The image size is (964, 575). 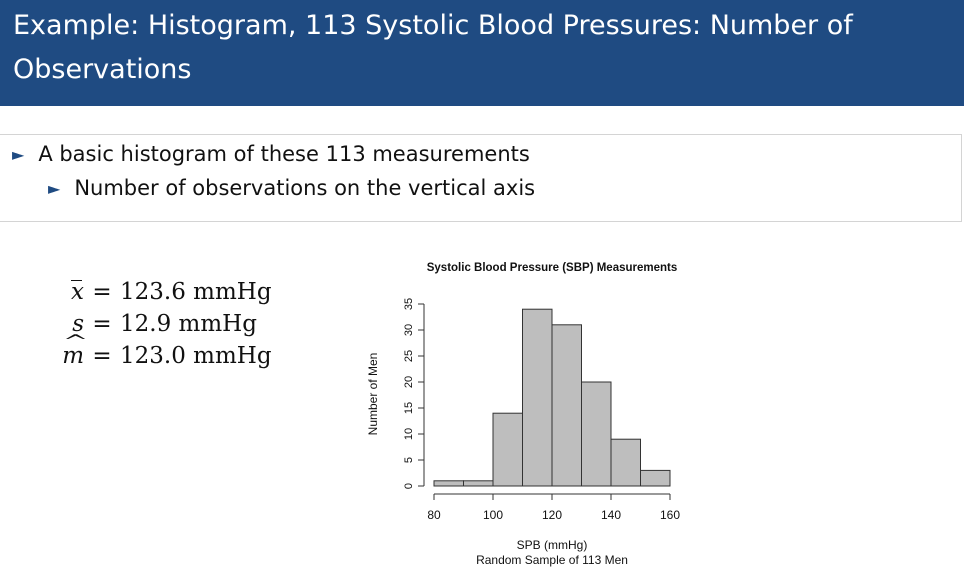 I want to click on sd-line: s = 12.9 mmHg, so click(x=165, y=324).